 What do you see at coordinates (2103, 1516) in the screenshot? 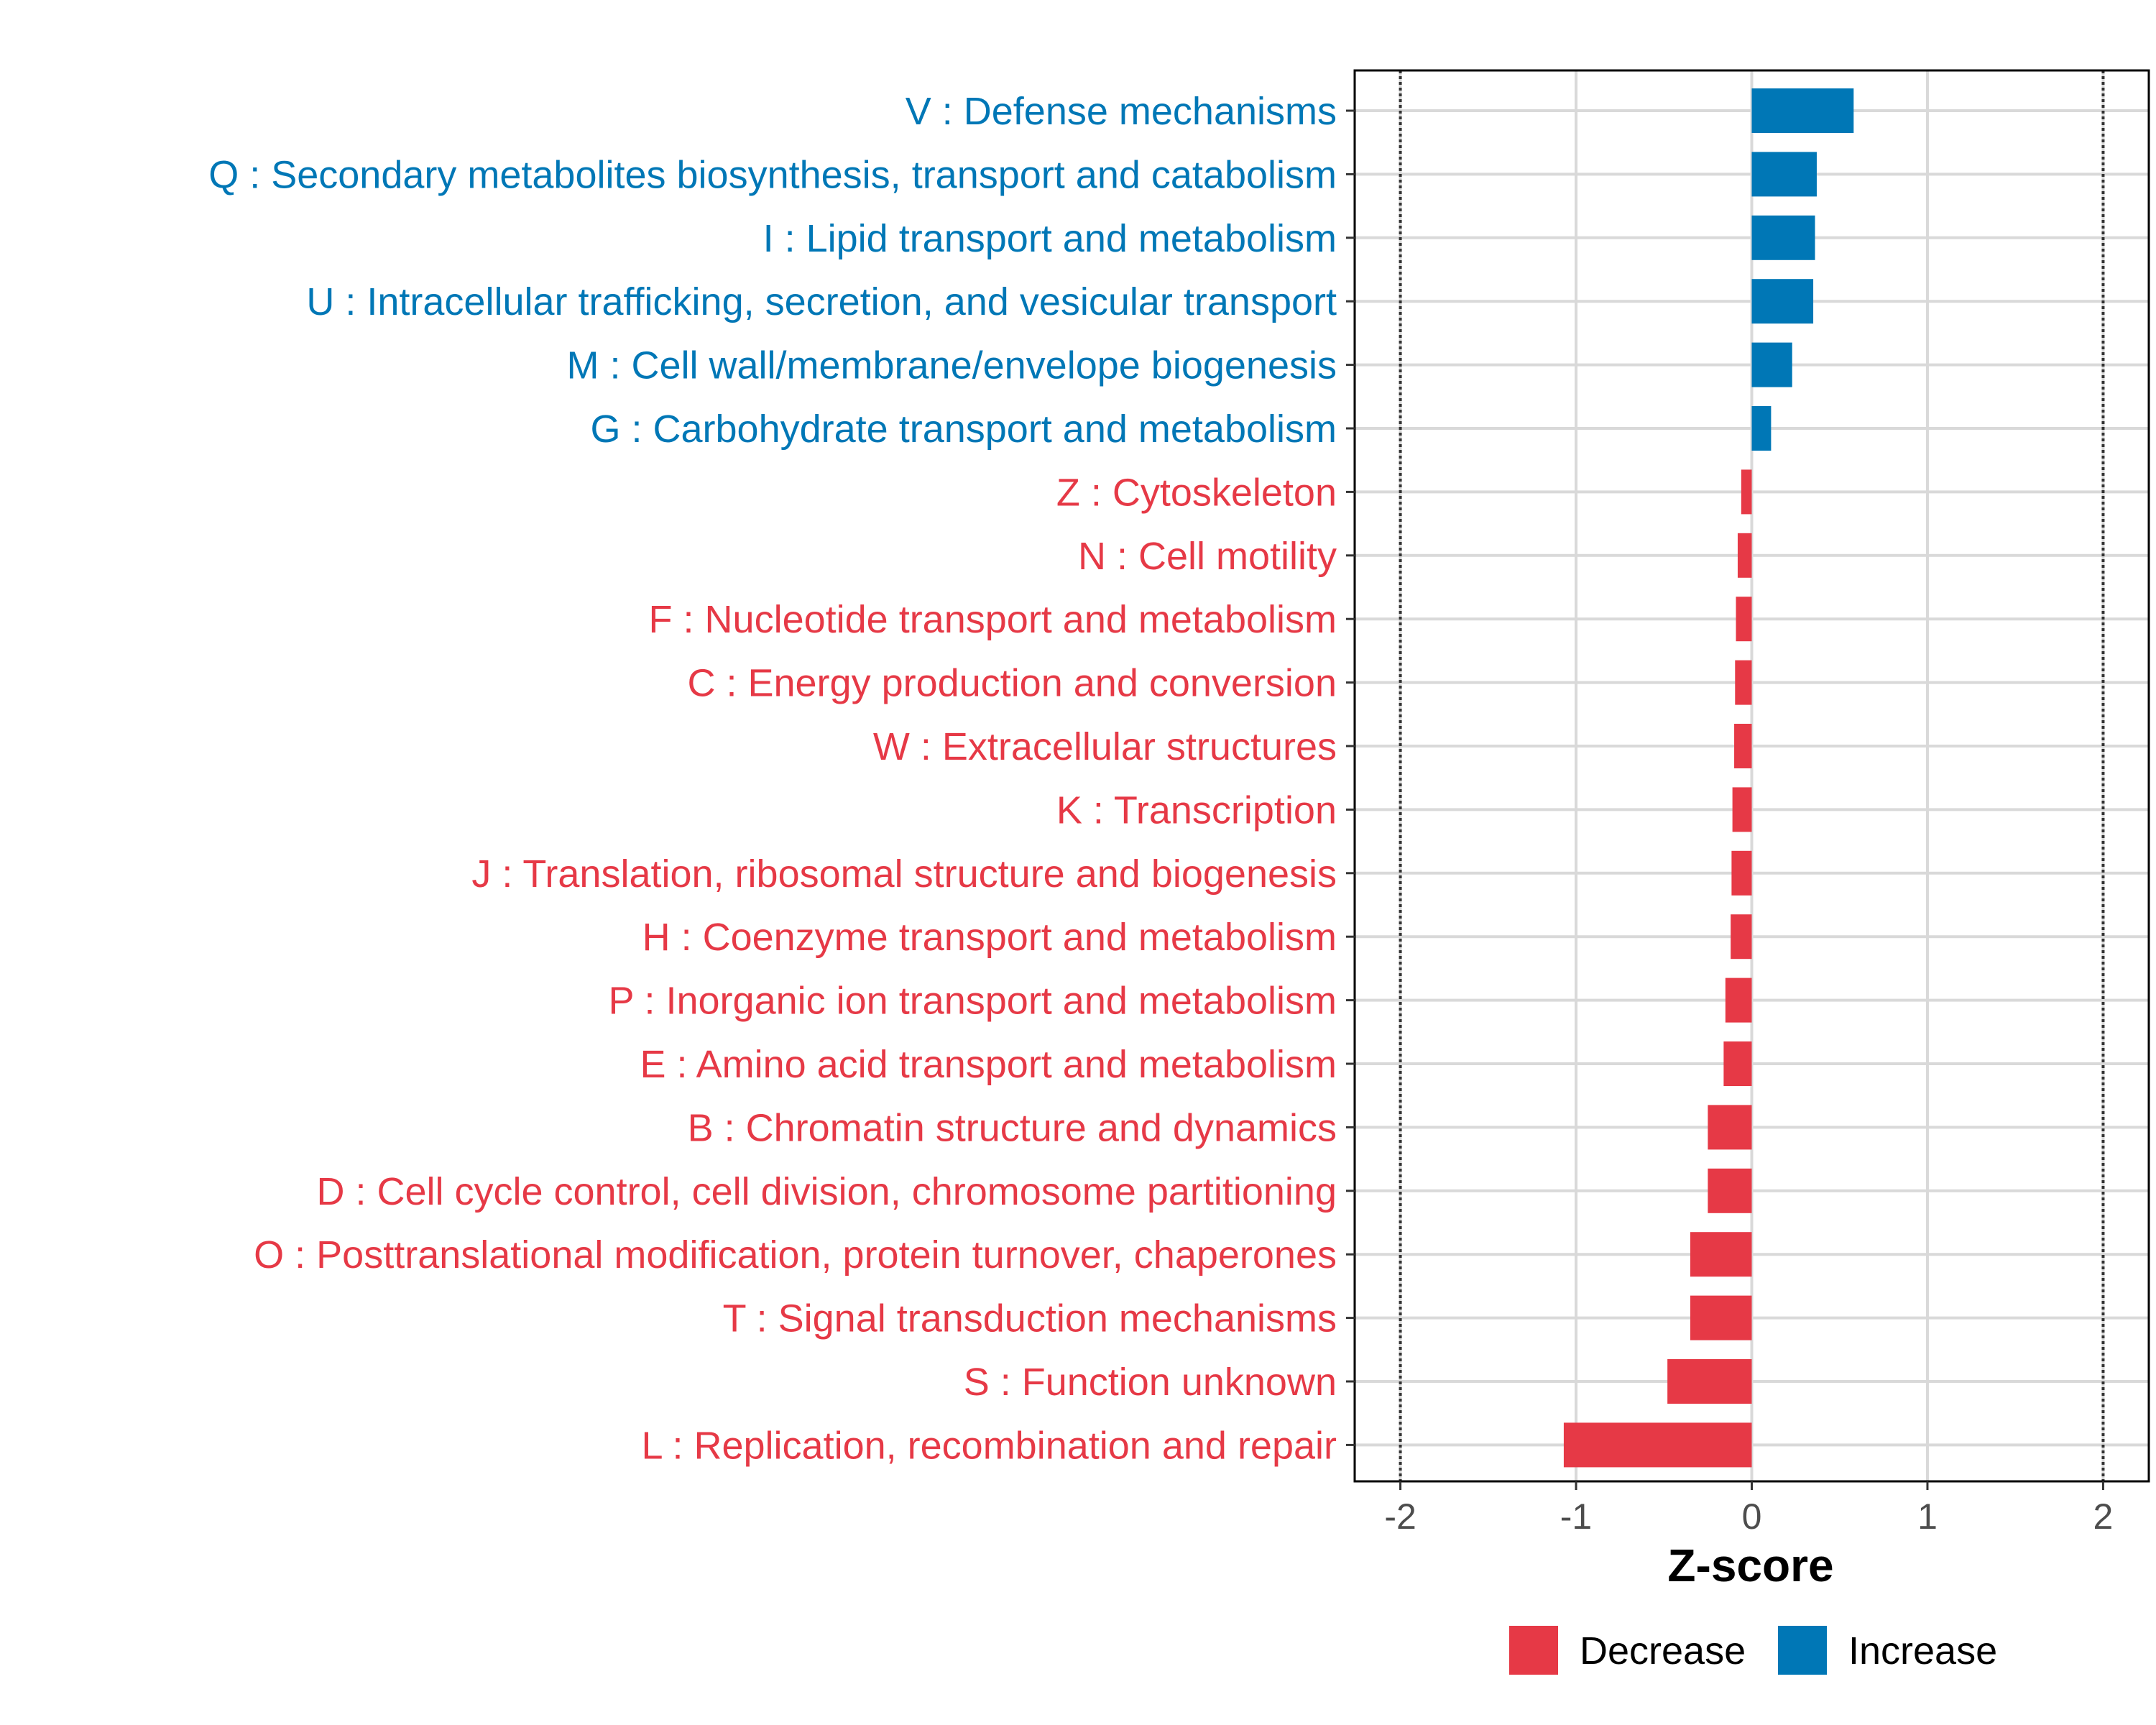
I see `x-tick-label: 2` at bounding box center [2103, 1516].